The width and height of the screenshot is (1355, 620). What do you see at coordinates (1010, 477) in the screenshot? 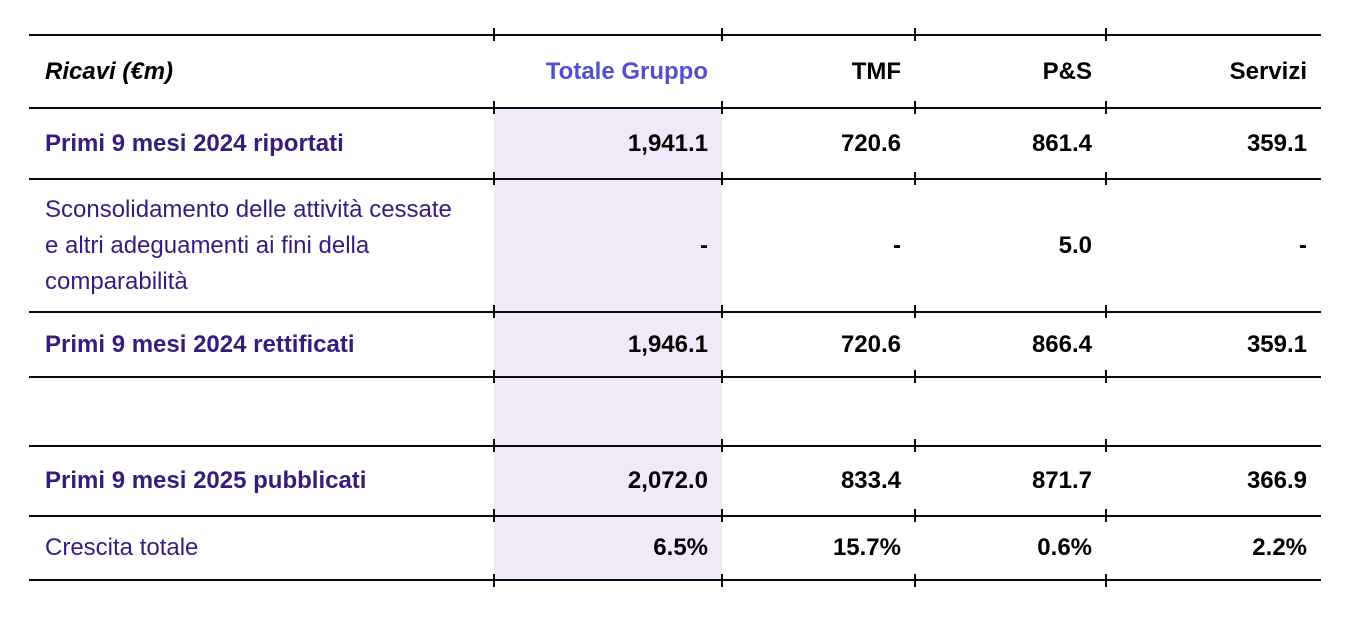
I see `cell-ps: 871.7` at bounding box center [1010, 477].